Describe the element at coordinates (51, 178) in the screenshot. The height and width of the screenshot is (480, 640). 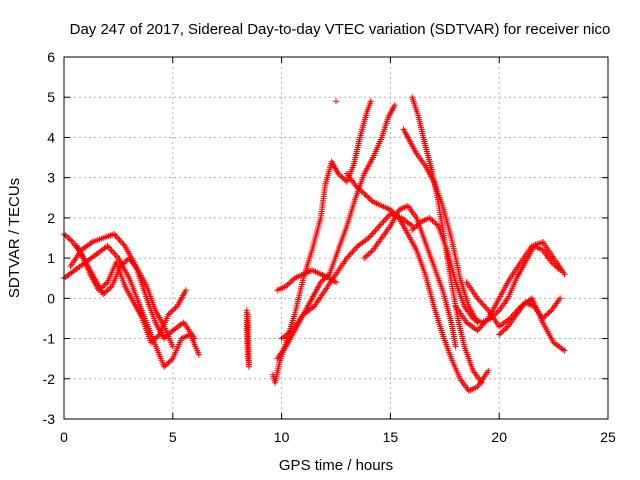
I see `y-tick-label: 3` at that location.